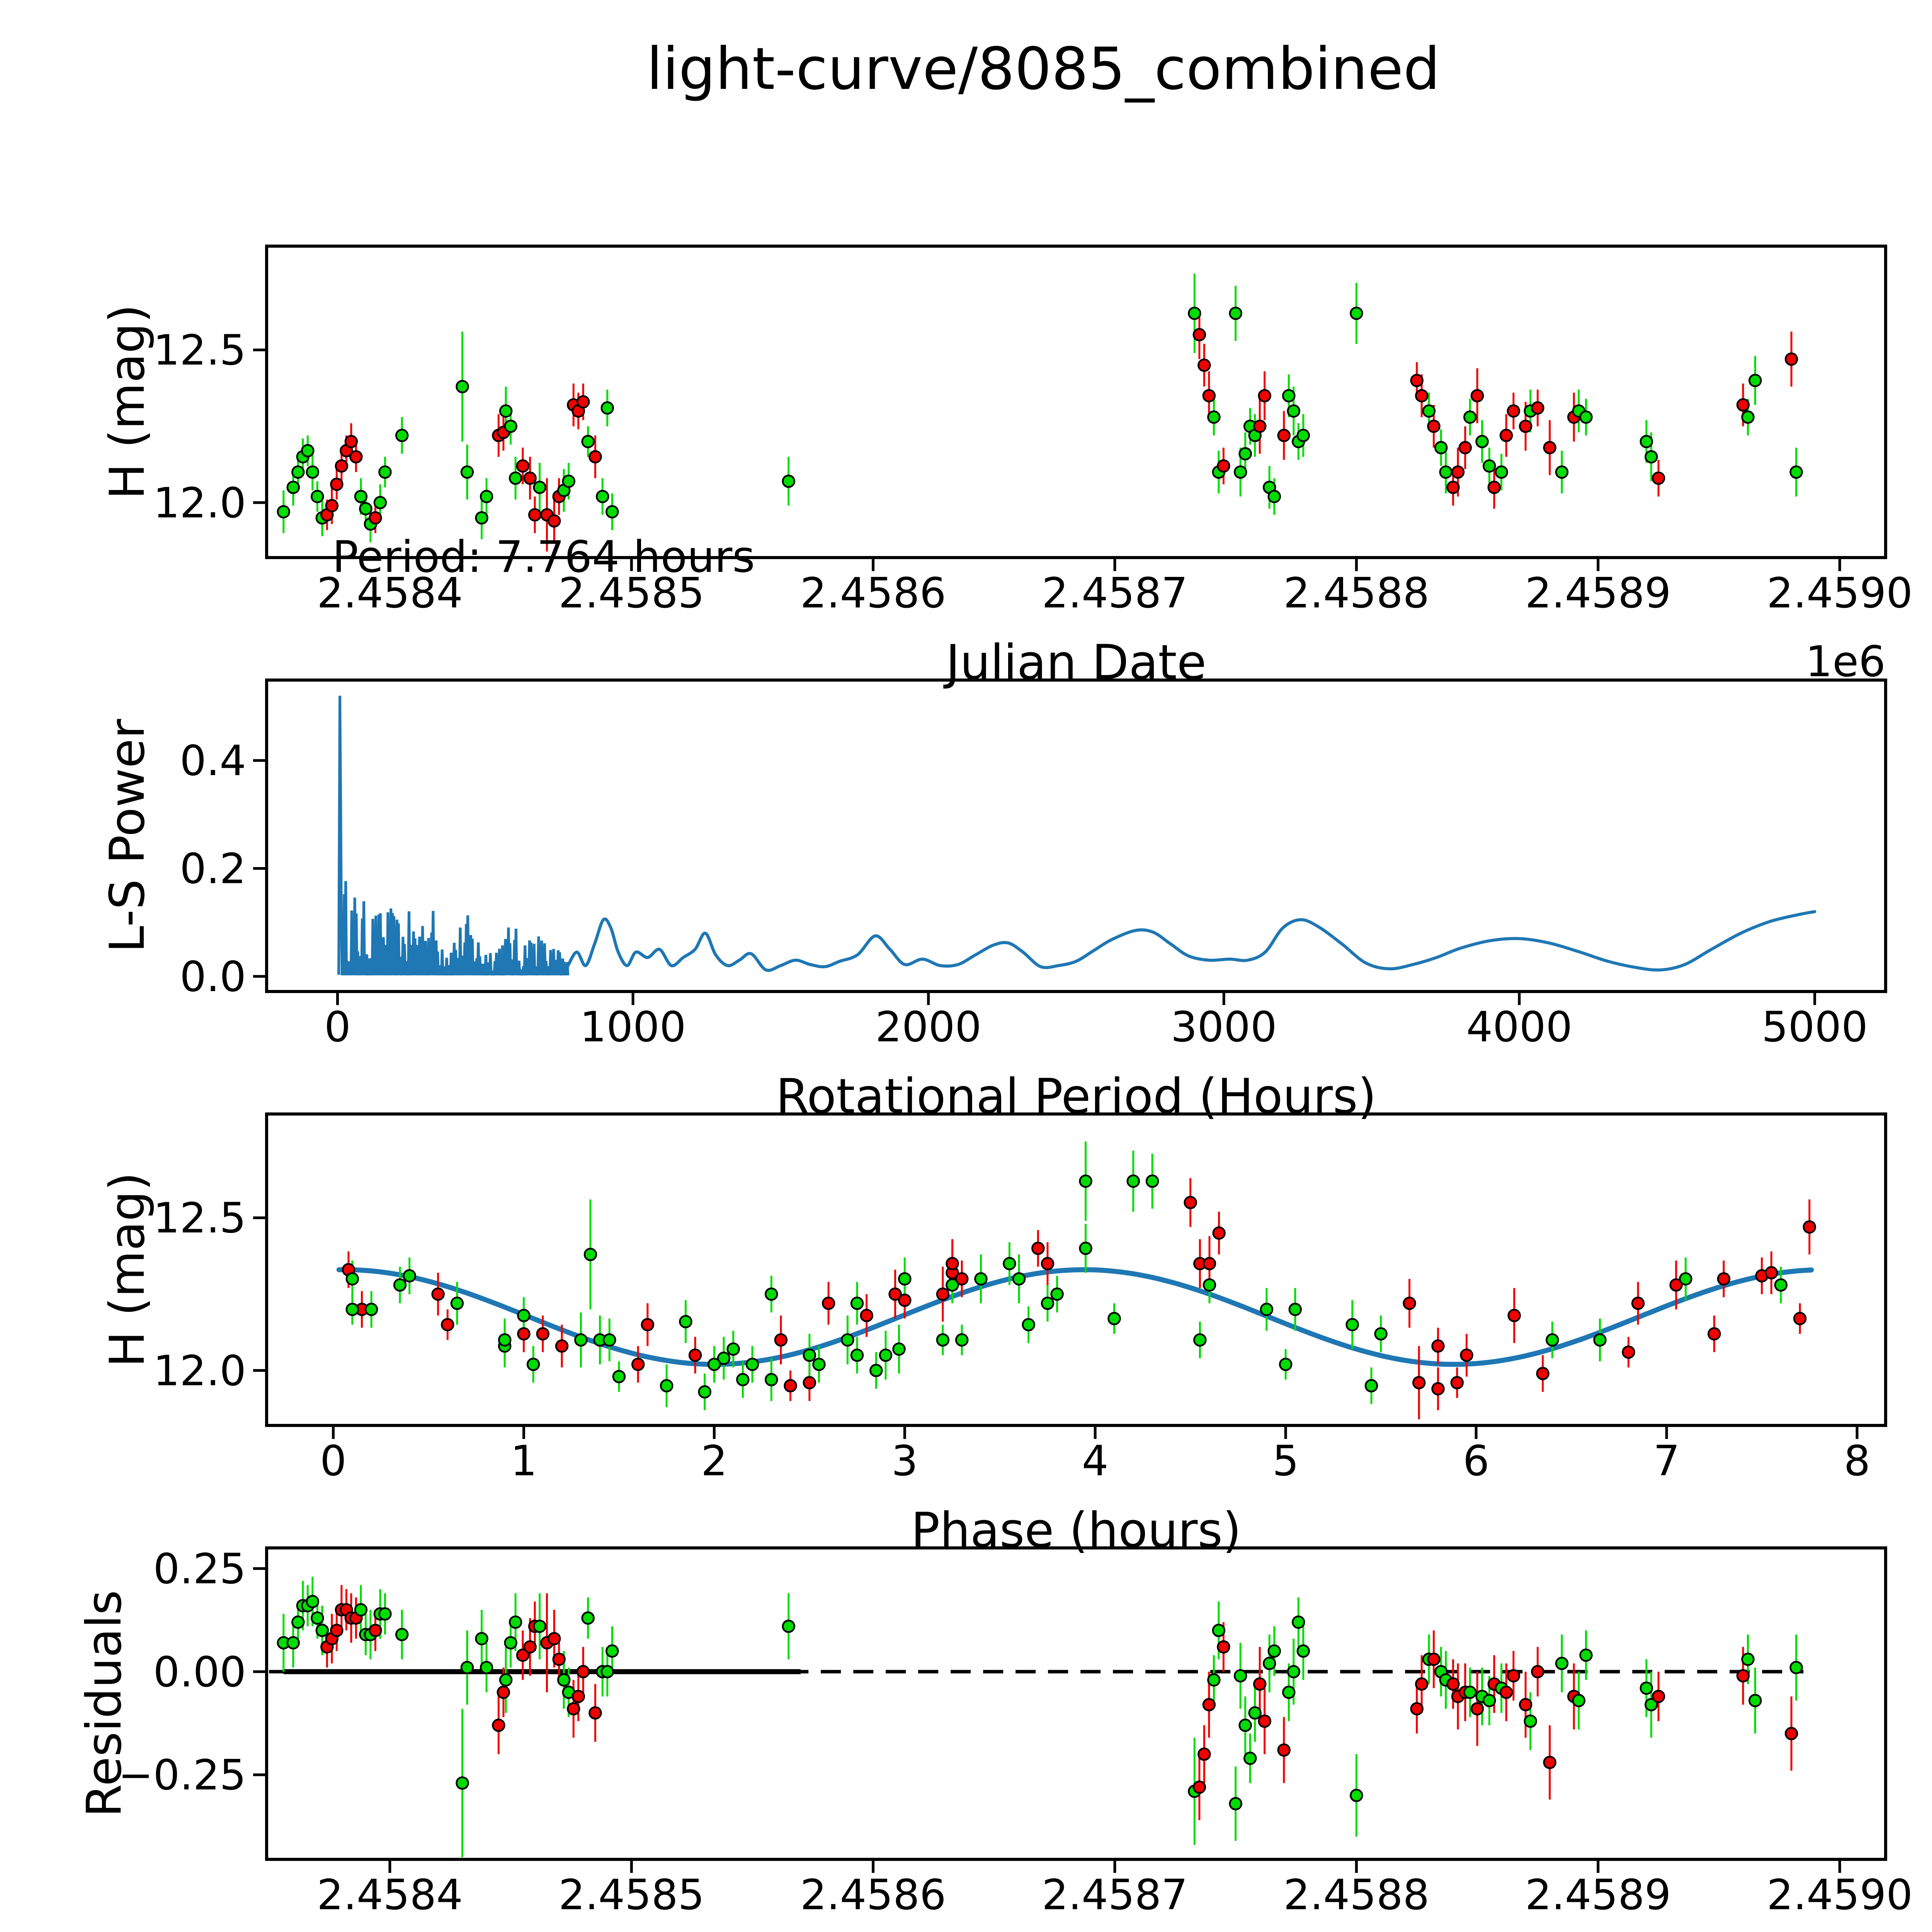 This screenshot has height=1932, width=1932. What do you see at coordinates (1285, 1461) in the screenshot?
I see `x-tick-label: 5` at bounding box center [1285, 1461].